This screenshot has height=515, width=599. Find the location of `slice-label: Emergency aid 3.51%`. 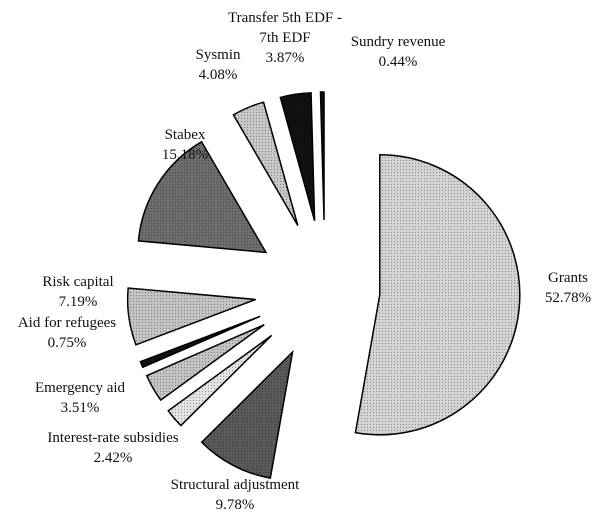

slice-label: Emergency aid 3.51% is located at coordinates (80, 398).